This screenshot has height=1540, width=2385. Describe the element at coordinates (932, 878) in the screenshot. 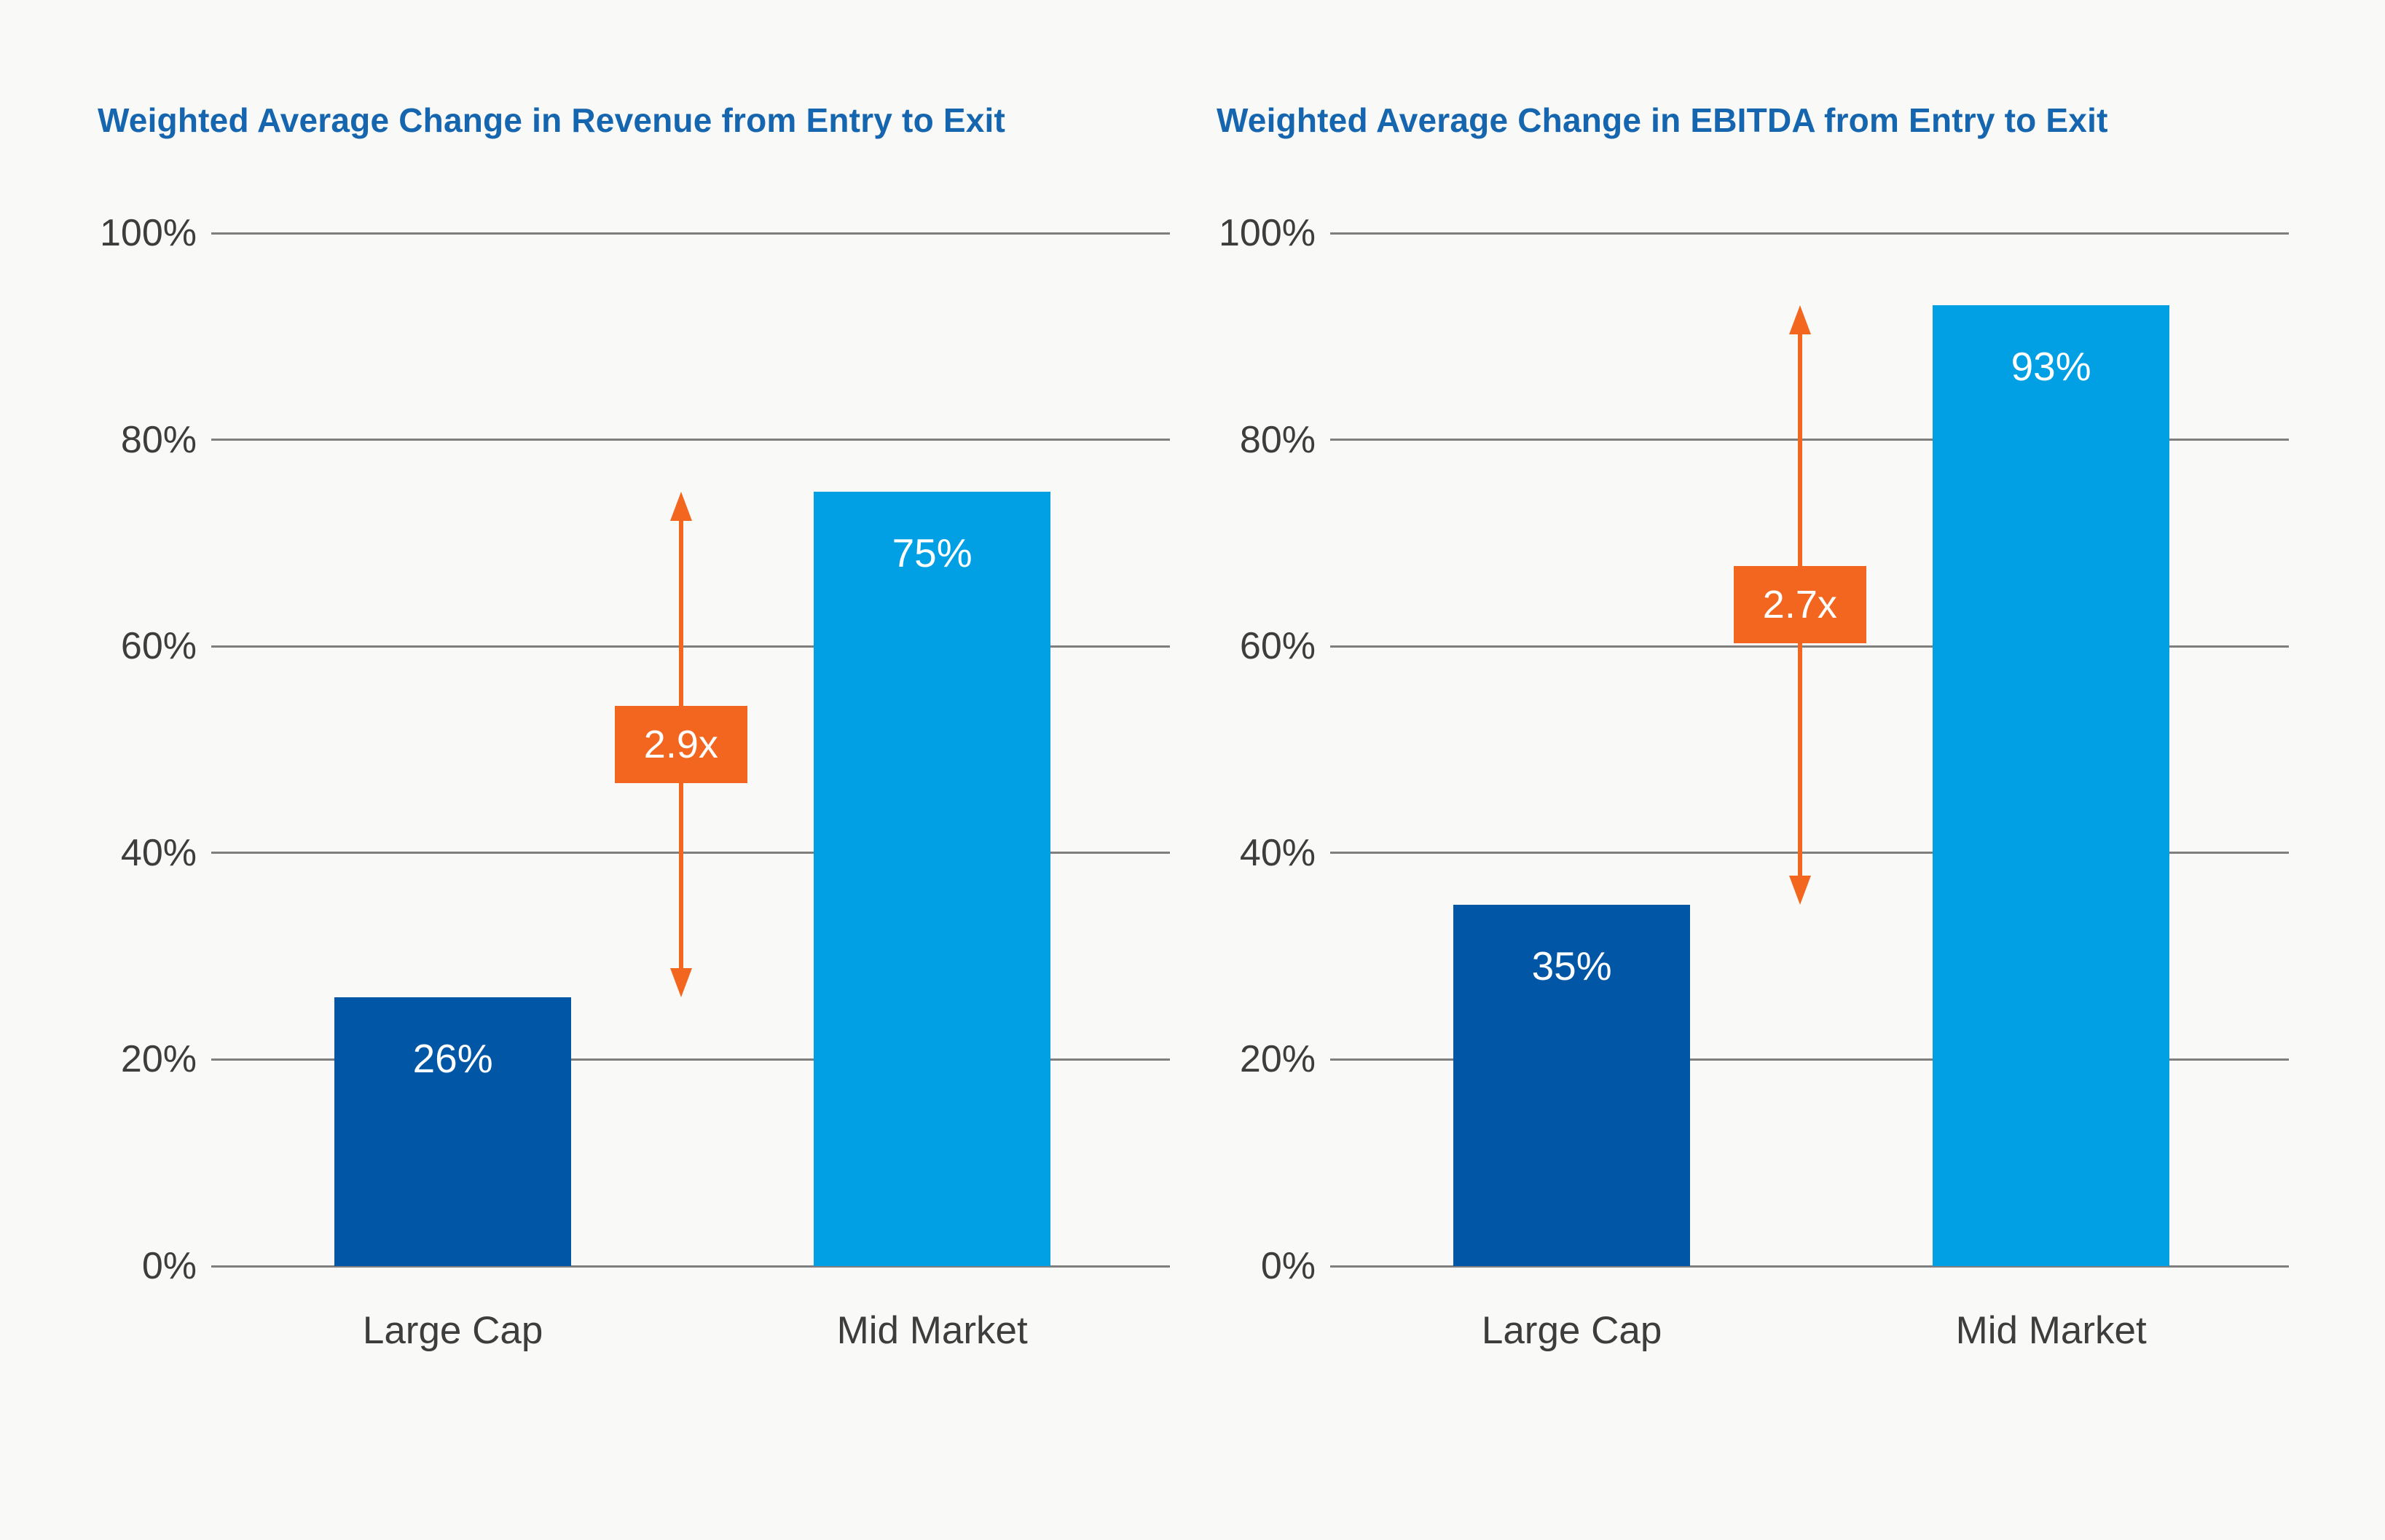

I see `bar-mid-market: 75%` at that location.